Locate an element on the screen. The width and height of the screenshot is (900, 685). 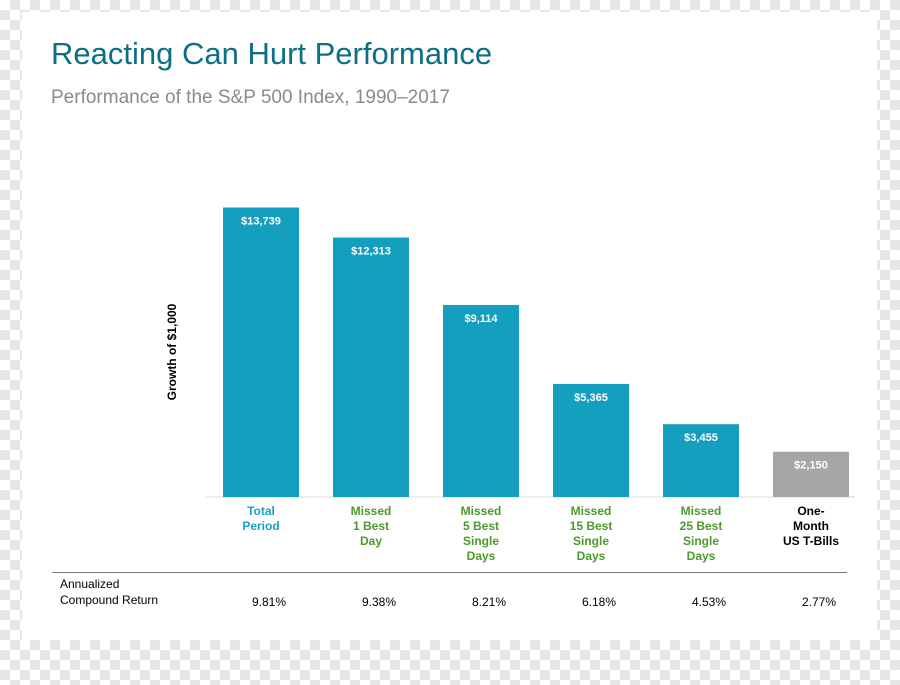
annualized-return-0: 9.81% is located at coordinates (269, 602).